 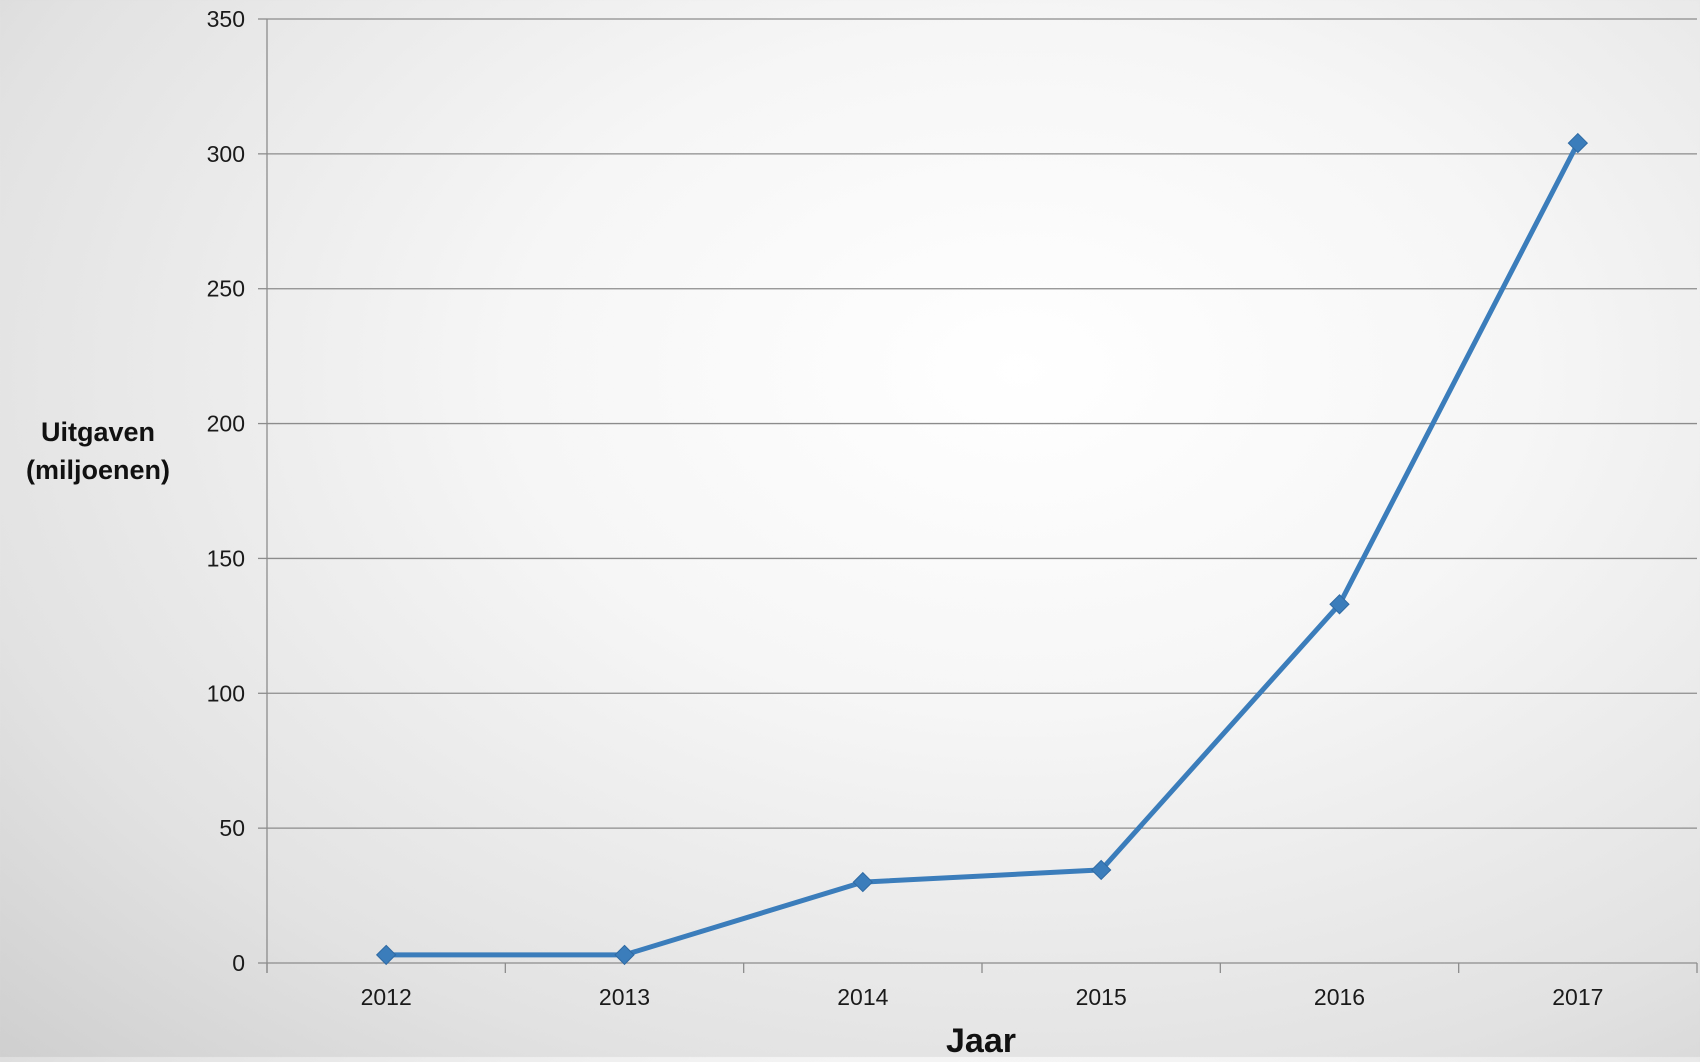 I want to click on data-point-2015, so click(x=1101, y=870).